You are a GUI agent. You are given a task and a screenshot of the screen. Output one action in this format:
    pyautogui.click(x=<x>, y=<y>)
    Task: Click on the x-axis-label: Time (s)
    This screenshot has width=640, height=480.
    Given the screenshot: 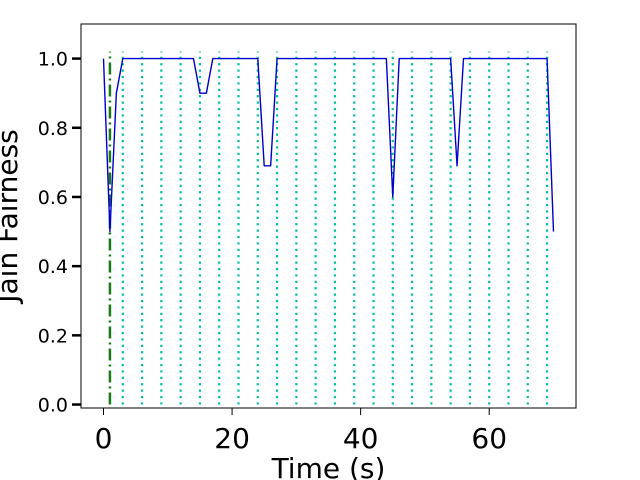 What is the action you would take?
    pyautogui.click(x=328, y=466)
    